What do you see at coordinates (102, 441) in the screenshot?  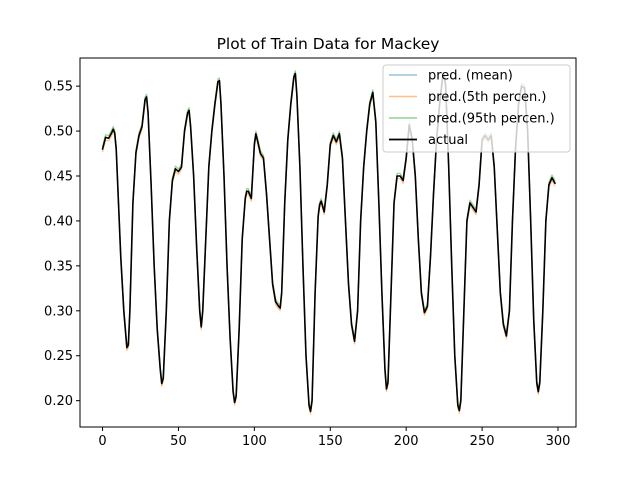 I see `x-tick-label: 0` at bounding box center [102, 441].